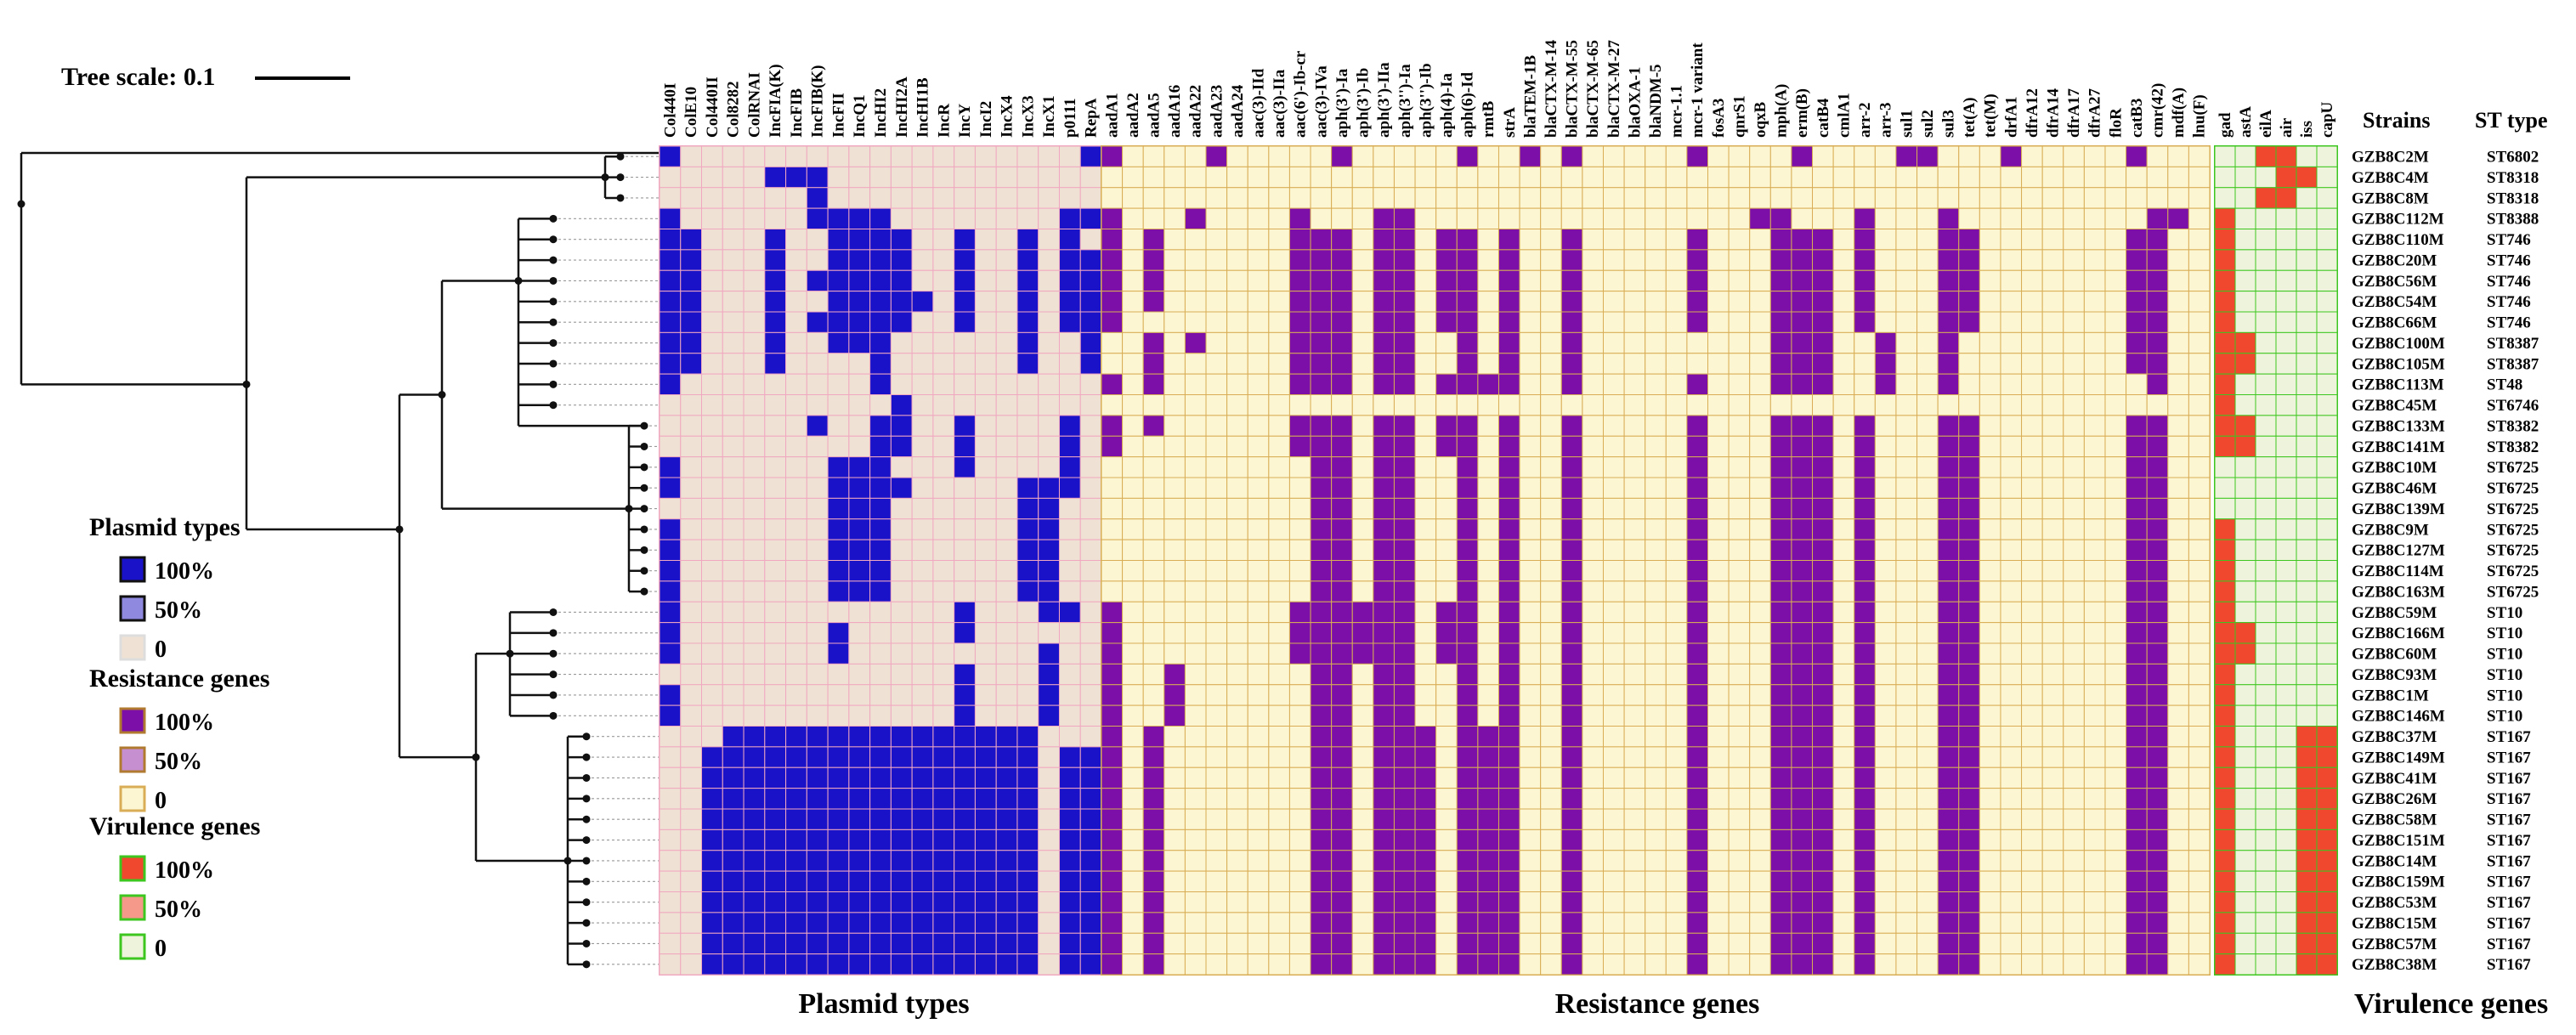  What do you see at coordinates (2394, 468) in the screenshot?
I see `strain-label: GZB8C10M` at bounding box center [2394, 468].